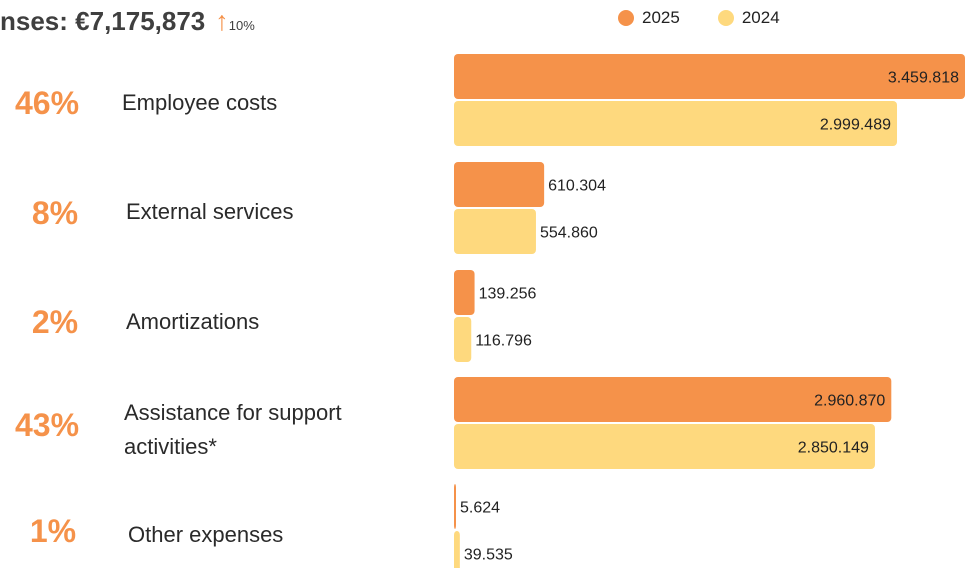 The image size is (967, 568). What do you see at coordinates (241, 25) in the screenshot?
I see `trend-percent: 10%` at bounding box center [241, 25].